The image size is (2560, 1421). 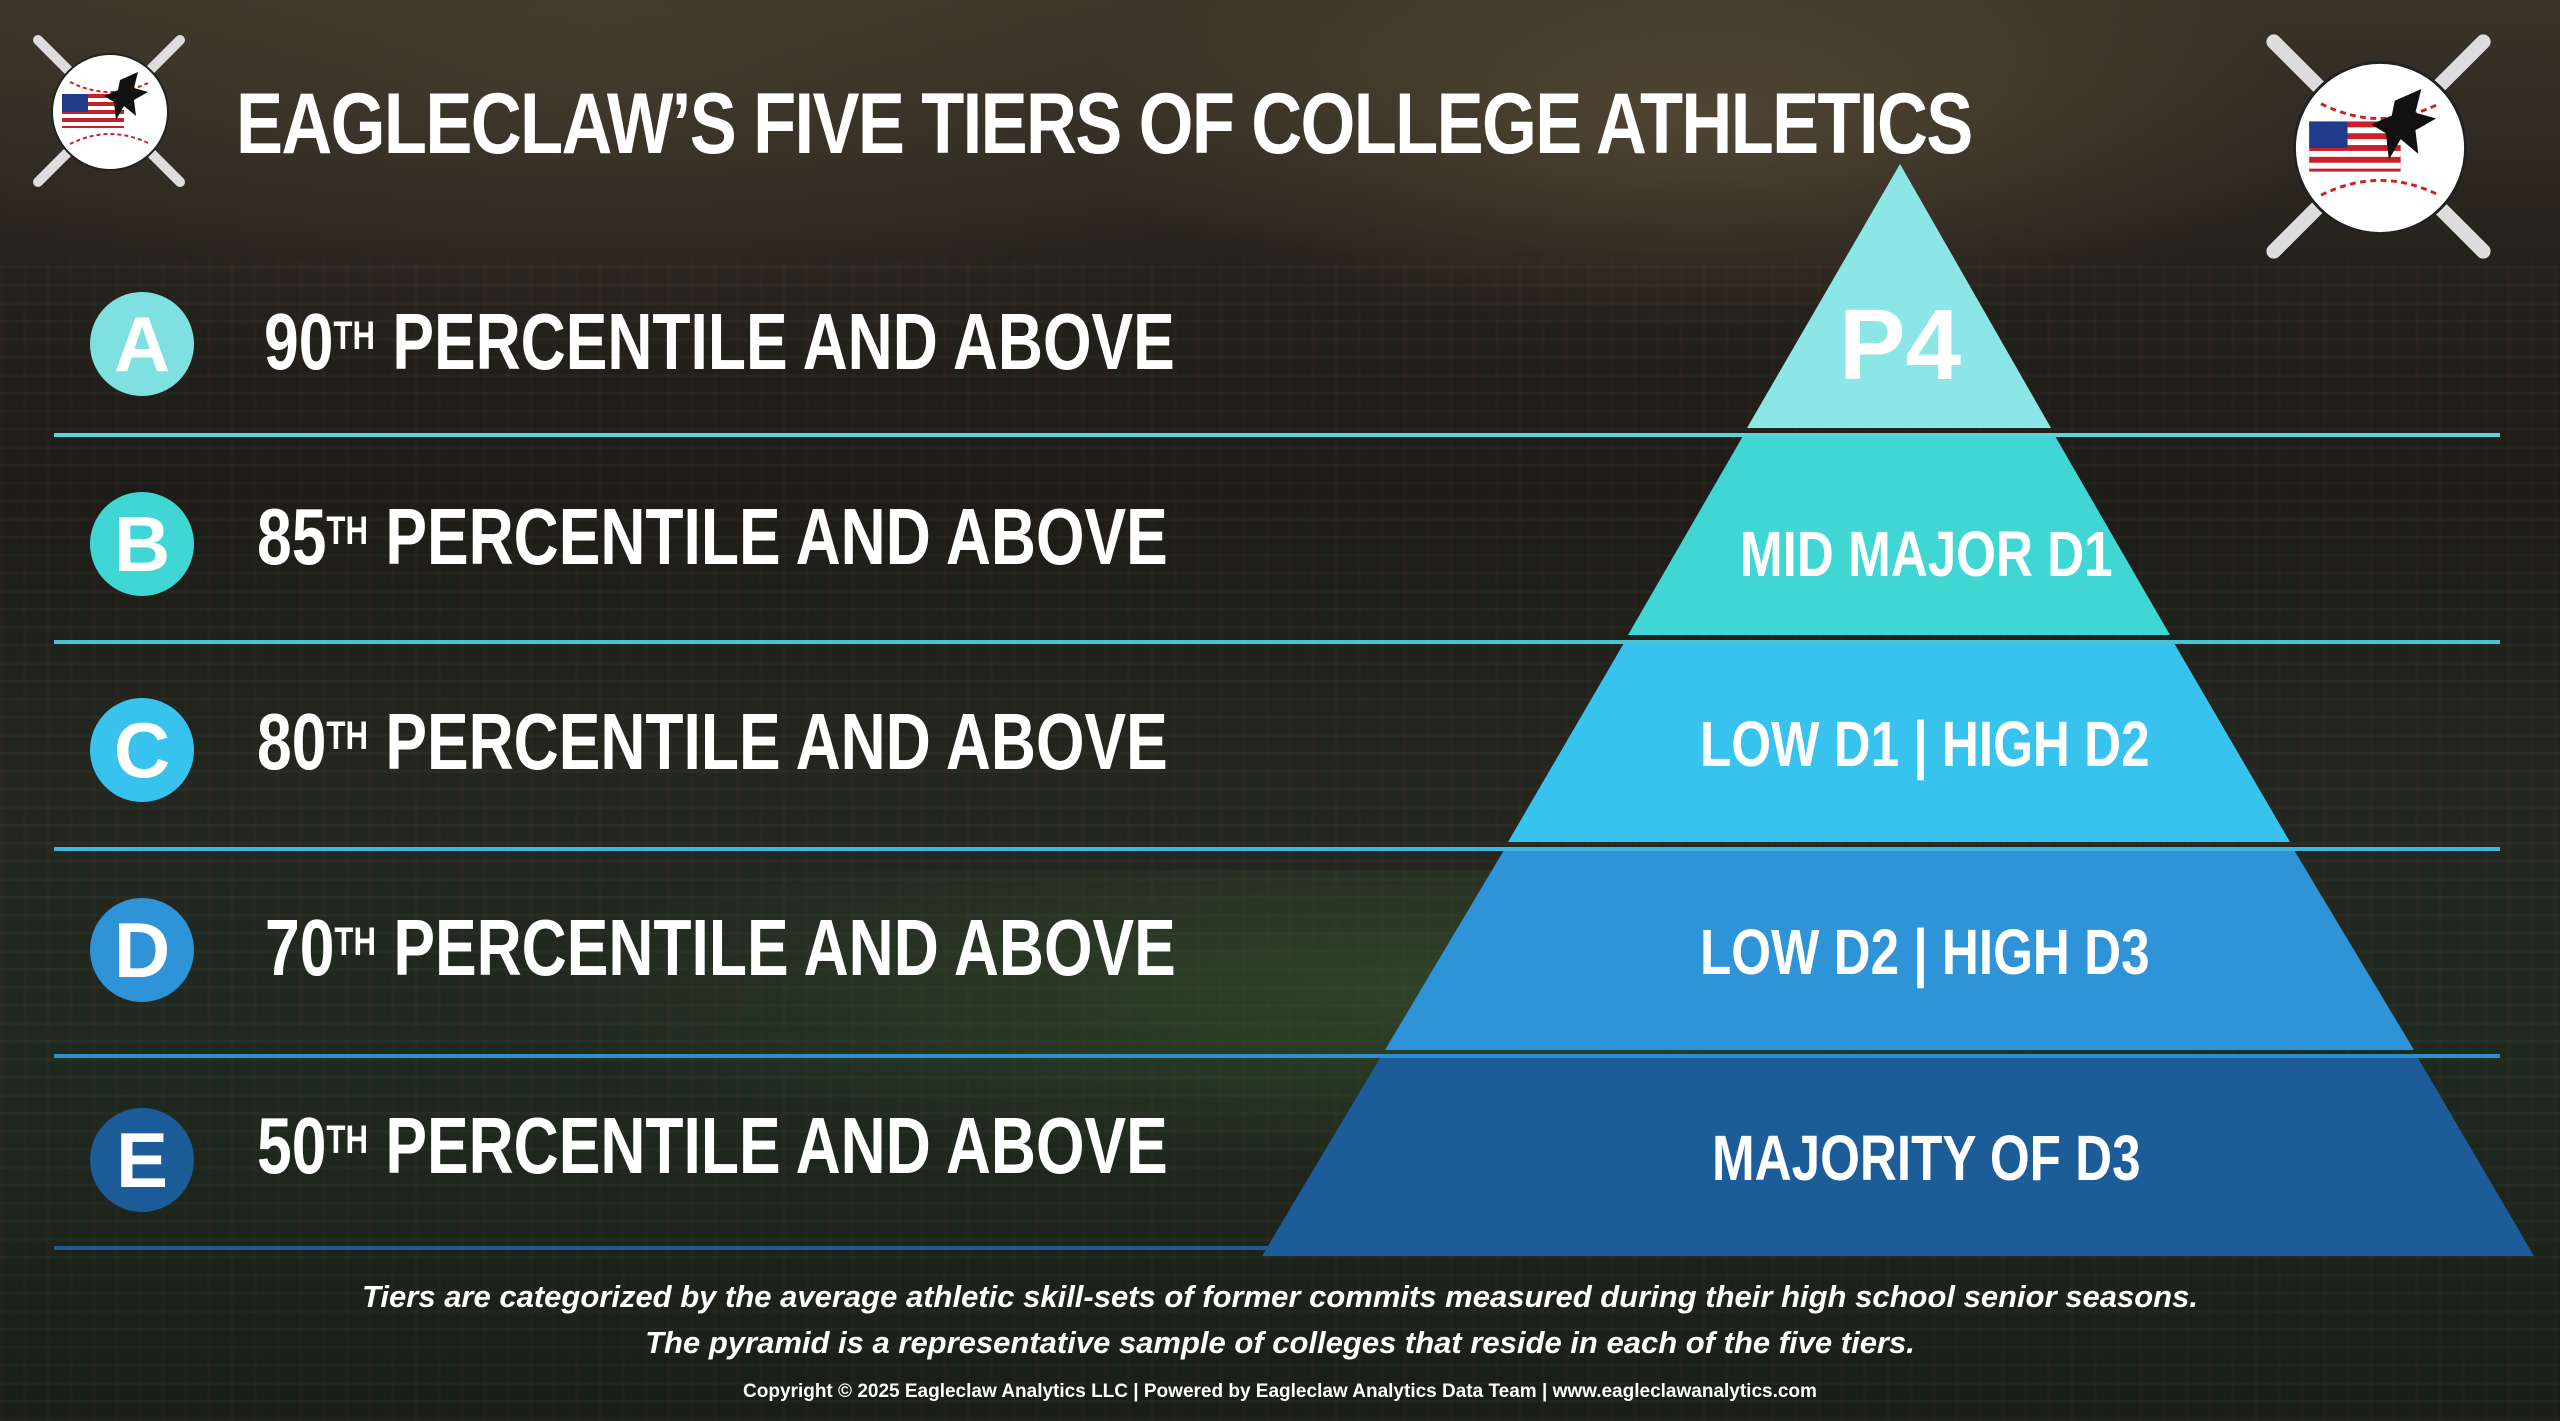 I want to click on pyramid-tier-e, so click(x=1898, y=1157).